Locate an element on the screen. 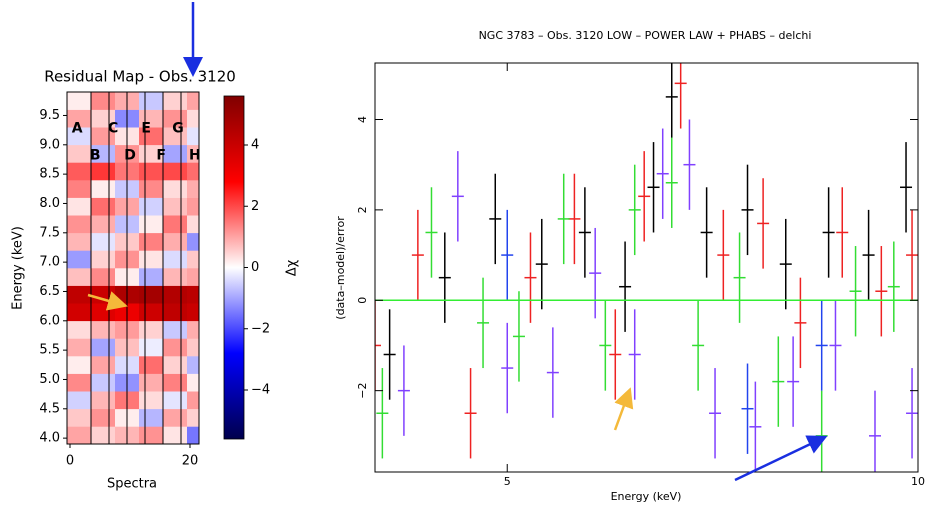 This screenshot has height=513, width=933. colorbar-tick-label: 2 is located at coordinates (255, 206).